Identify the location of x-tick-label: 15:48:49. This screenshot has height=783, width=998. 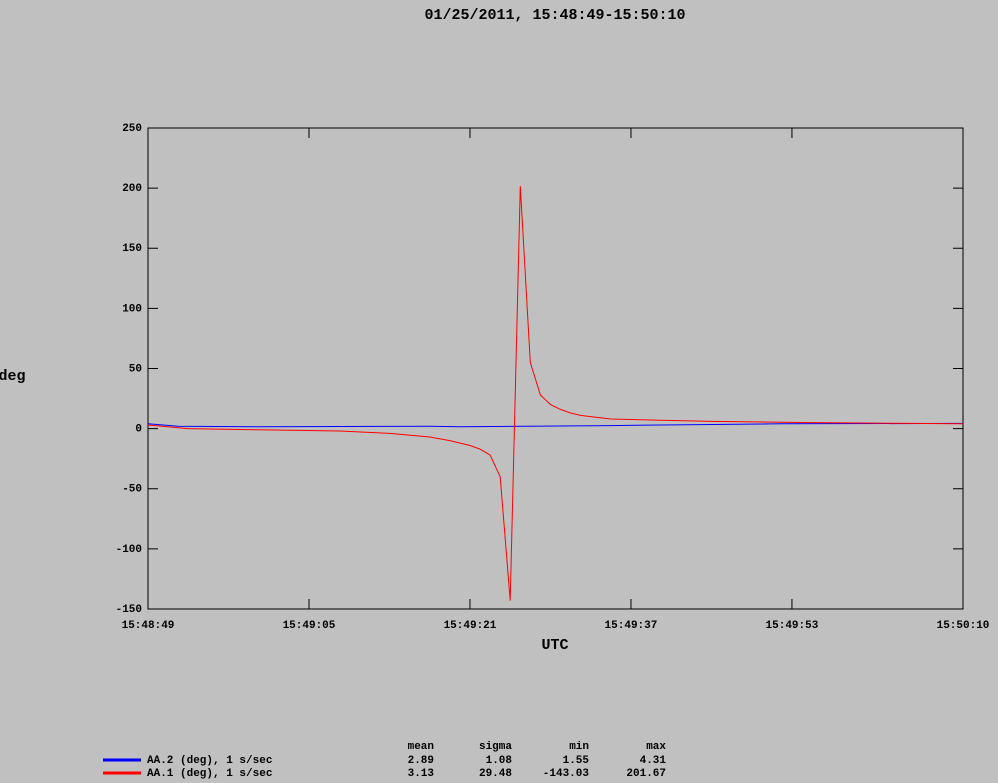
(148, 626).